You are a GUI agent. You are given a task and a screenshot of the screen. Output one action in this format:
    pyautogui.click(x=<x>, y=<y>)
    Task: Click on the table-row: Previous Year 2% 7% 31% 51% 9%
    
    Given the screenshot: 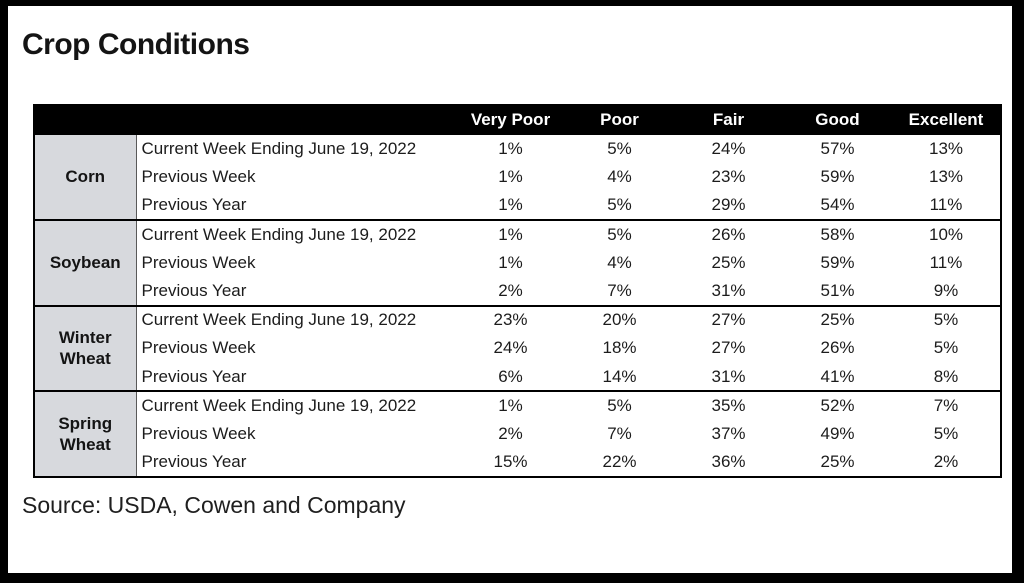 What is the action you would take?
    pyautogui.click(x=517, y=291)
    